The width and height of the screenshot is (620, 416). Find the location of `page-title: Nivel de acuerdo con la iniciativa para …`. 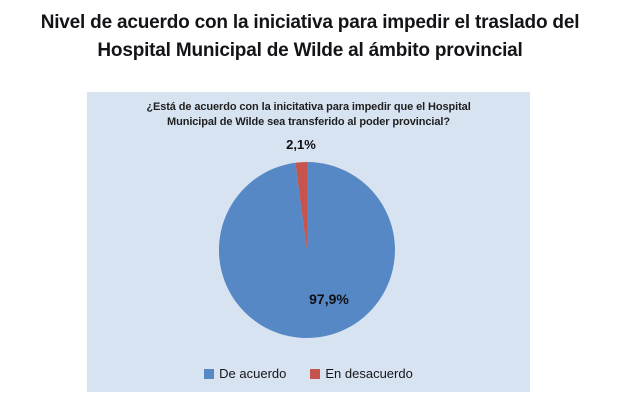

page-title: Nivel de acuerdo con la iniciativa para … is located at coordinates (310, 37).